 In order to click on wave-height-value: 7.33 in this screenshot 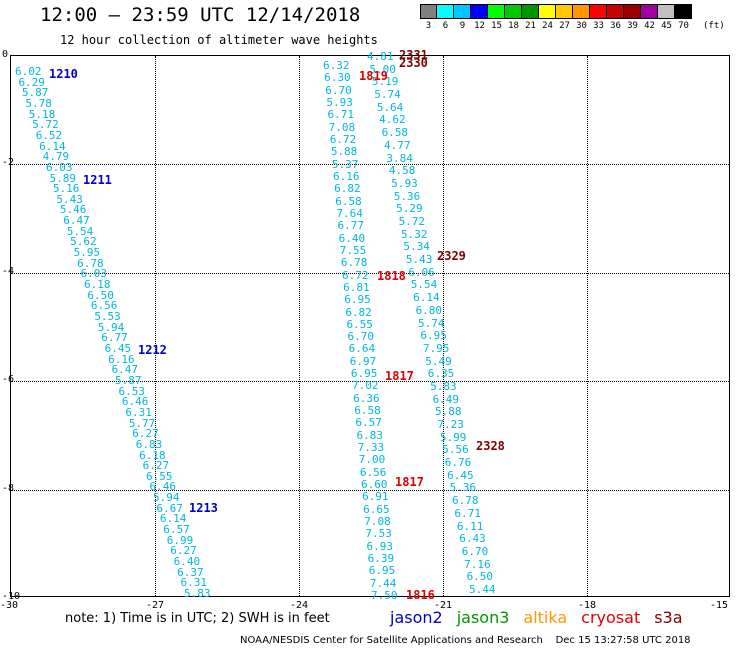, I will do `click(371, 448)`.